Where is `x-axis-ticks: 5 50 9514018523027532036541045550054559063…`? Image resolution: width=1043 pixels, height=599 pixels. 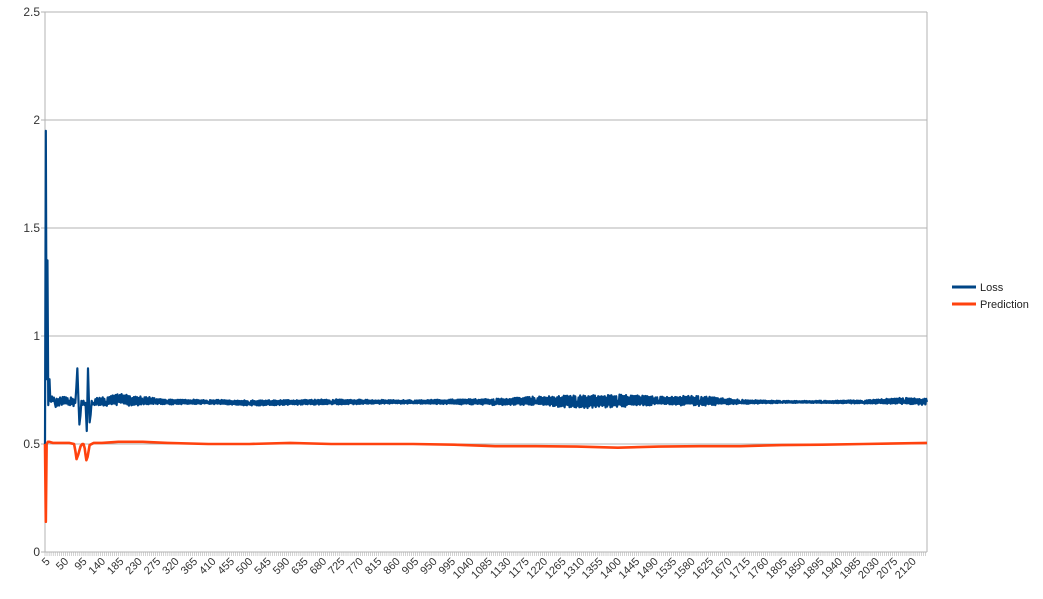
x-axis-ticks: 5 50 9514018523027532036541045550054559063… is located at coordinates (479, 569).